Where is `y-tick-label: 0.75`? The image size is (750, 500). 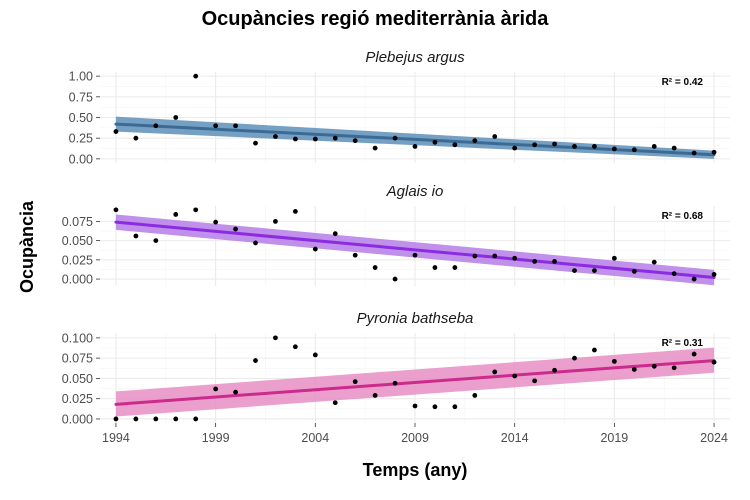 y-tick-label: 0.75 is located at coordinates (81, 97).